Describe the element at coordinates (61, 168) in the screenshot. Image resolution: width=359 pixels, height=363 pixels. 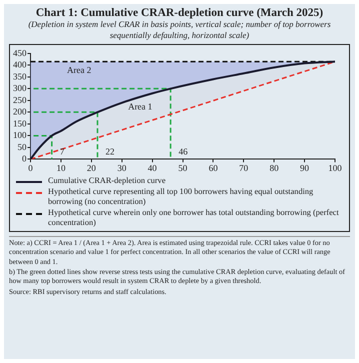
I see `x-tick-label: 10` at that location.